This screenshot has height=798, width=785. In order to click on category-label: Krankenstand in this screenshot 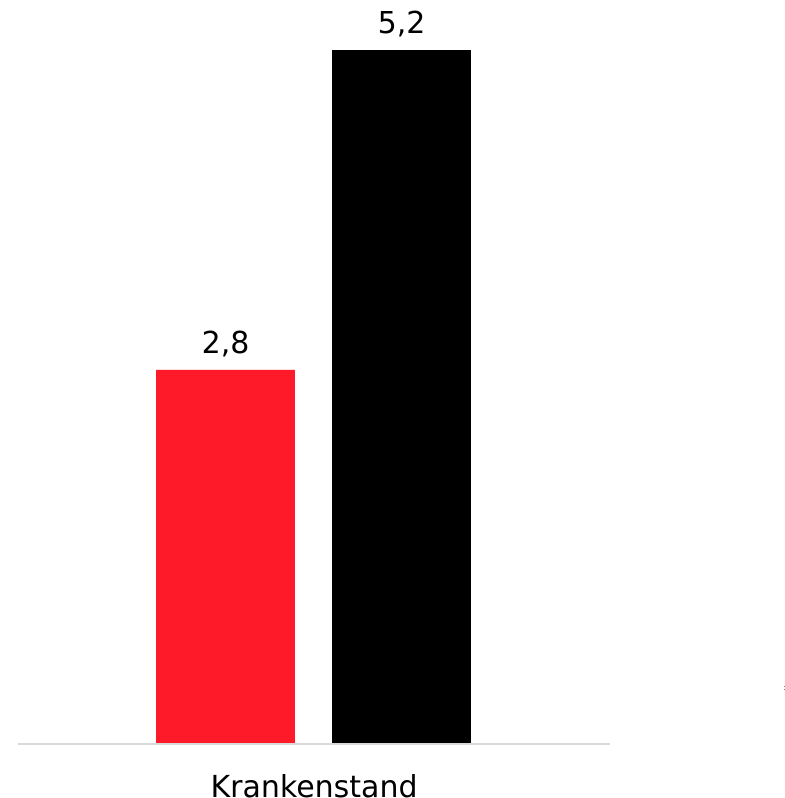, I will do `click(313, 784)`.